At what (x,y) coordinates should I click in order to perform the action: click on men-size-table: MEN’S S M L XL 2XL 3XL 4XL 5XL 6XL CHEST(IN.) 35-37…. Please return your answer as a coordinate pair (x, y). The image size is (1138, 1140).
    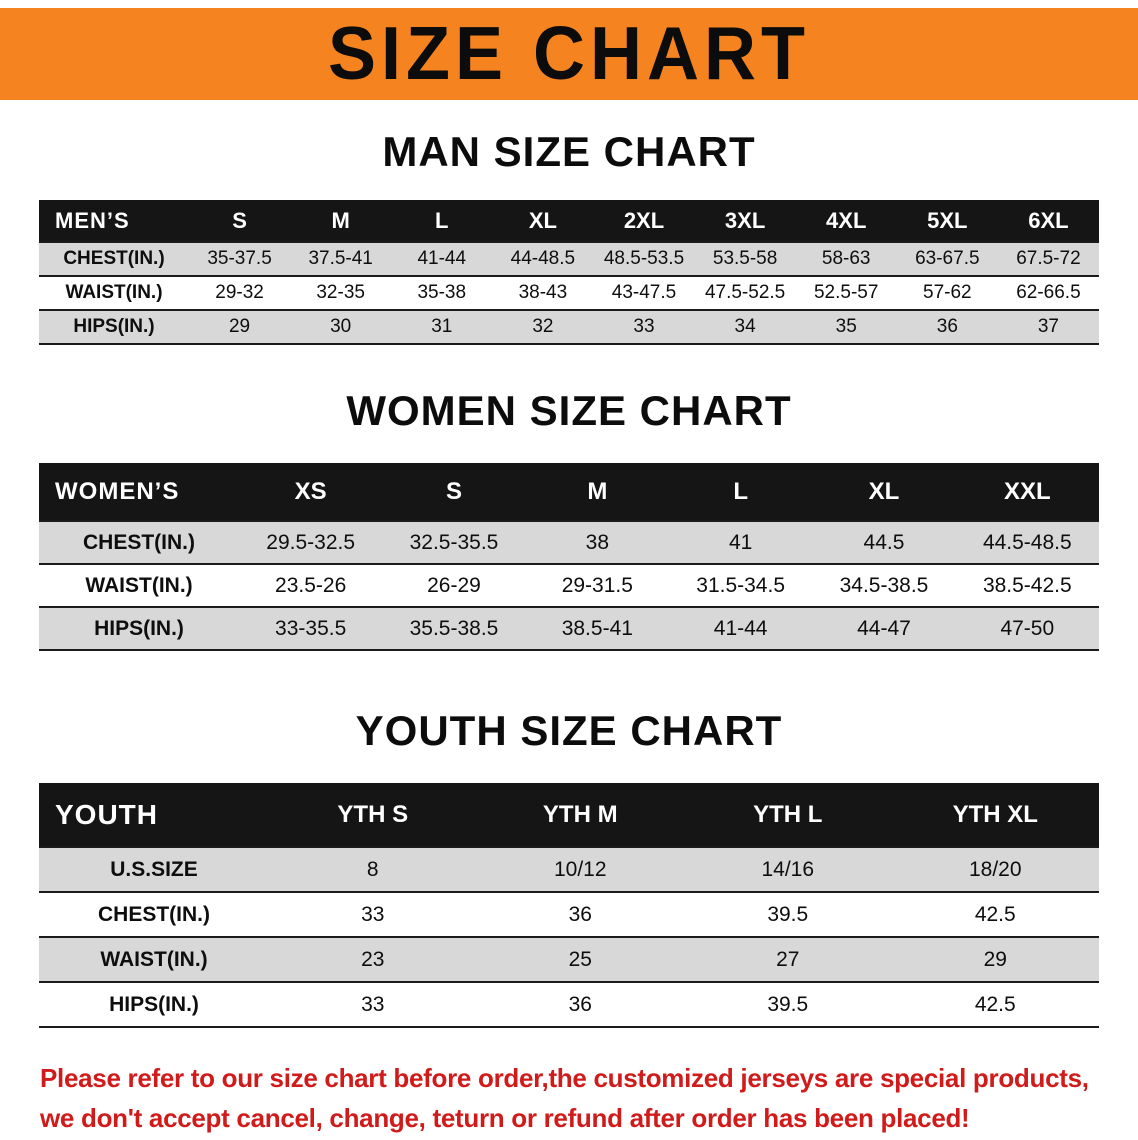
    Looking at the image, I should click on (569, 272).